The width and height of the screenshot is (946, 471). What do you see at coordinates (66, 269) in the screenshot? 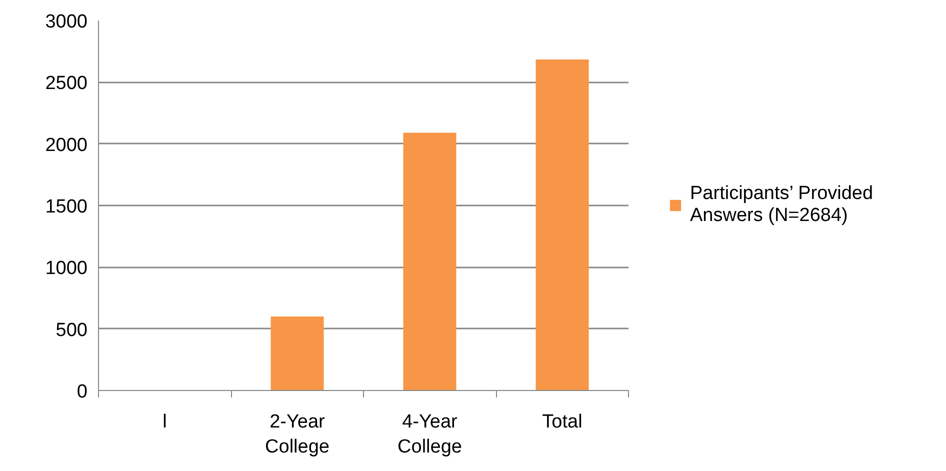
I see `y-tick-label: 1000` at bounding box center [66, 269].